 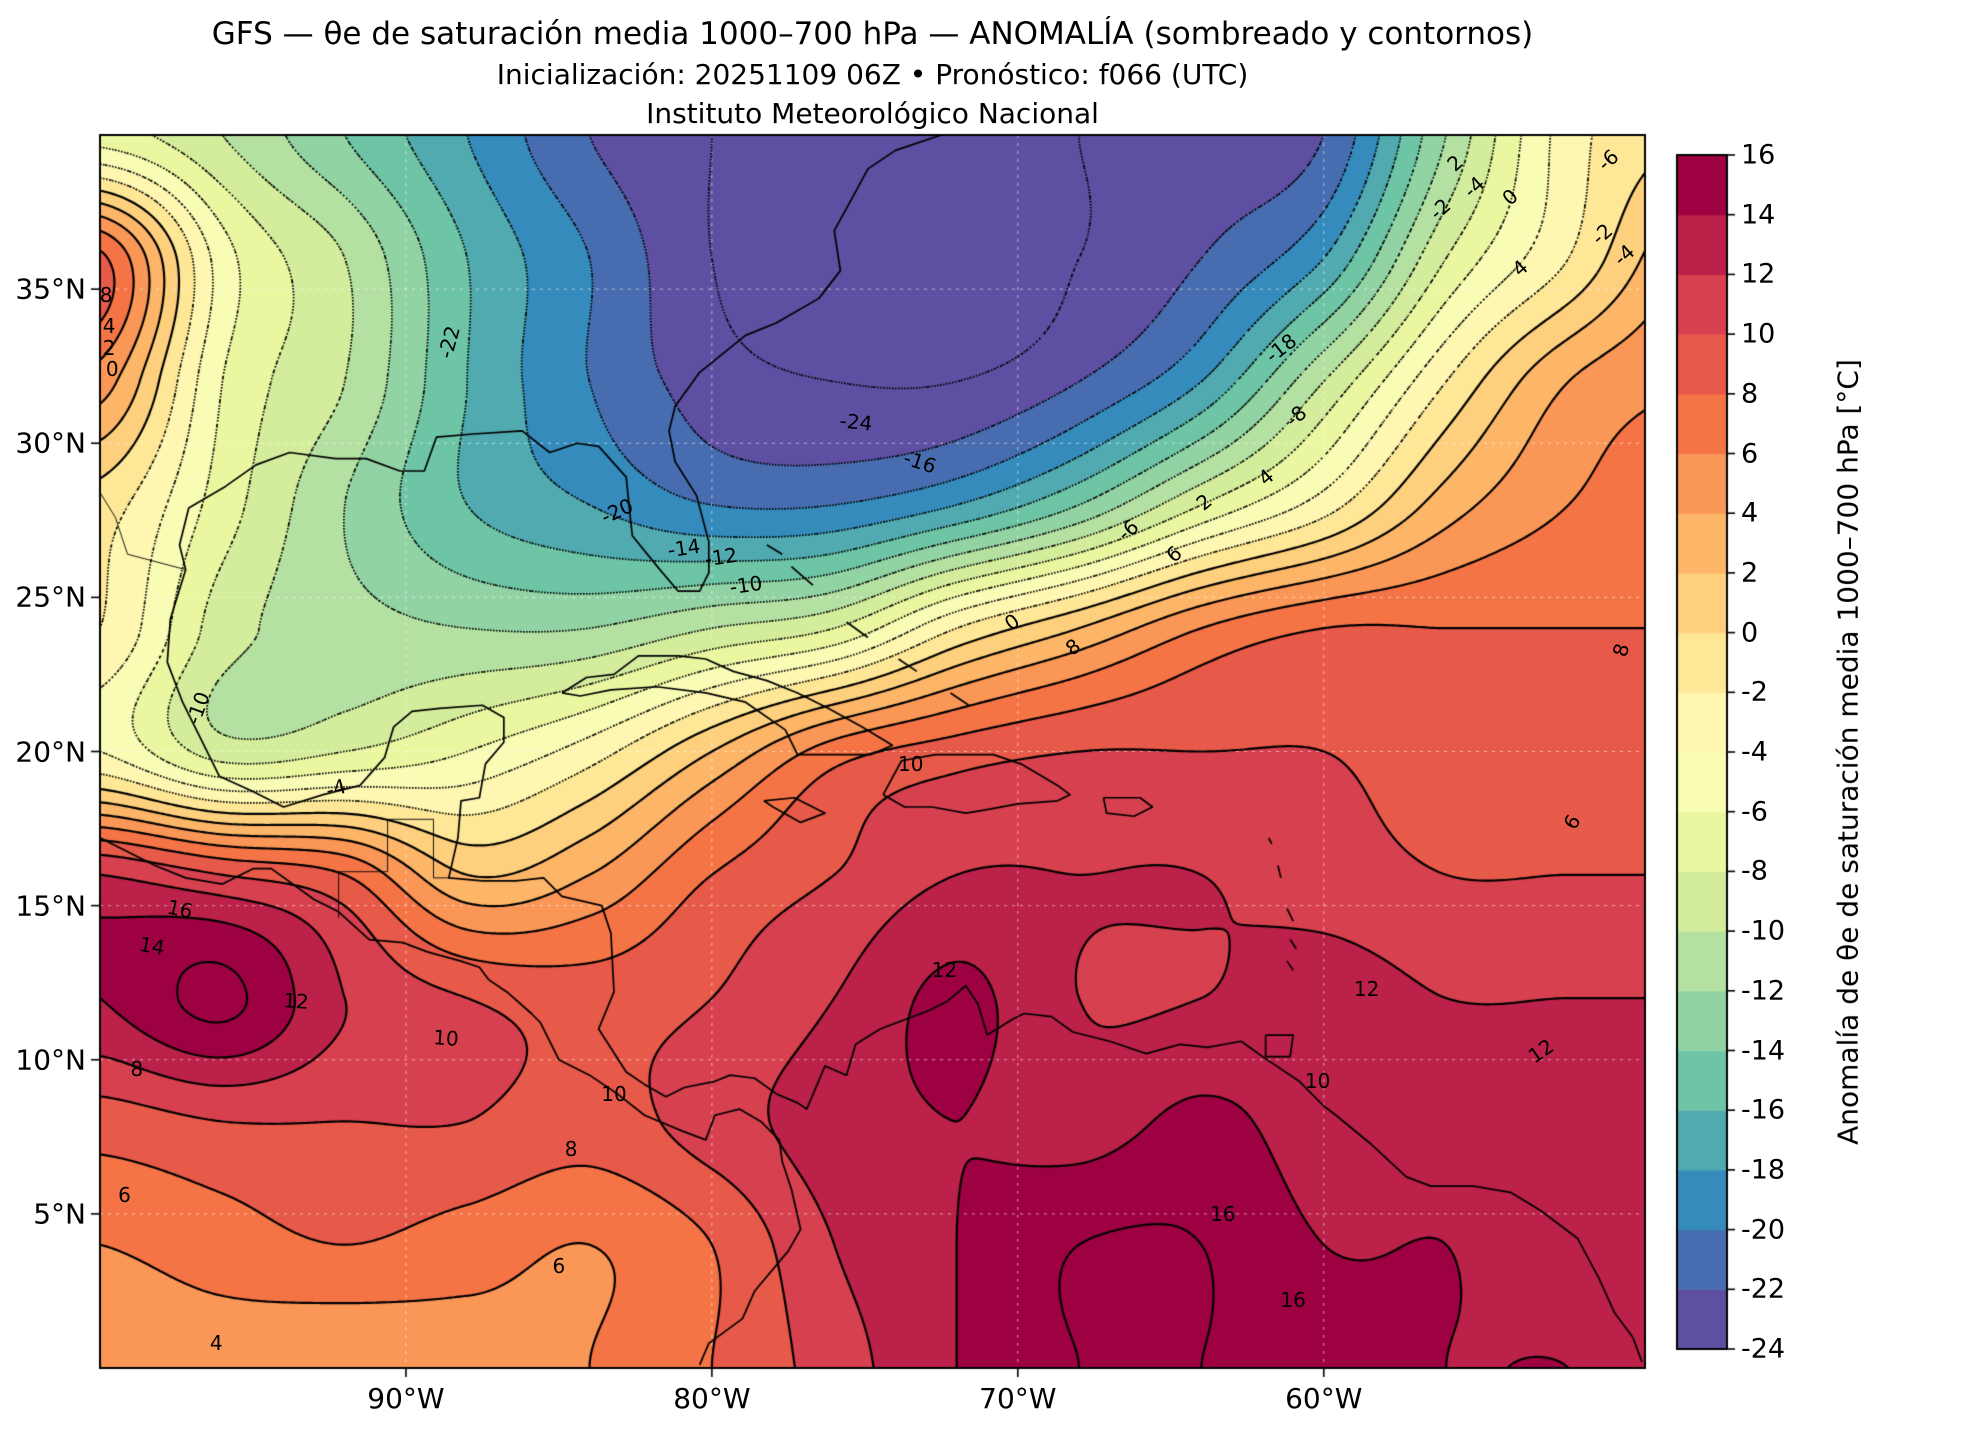 What do you see at coordinates (1750, 633) in the screenshot?
I see `colorbar-tick-label: 0` at bounding box center [1750, 633].